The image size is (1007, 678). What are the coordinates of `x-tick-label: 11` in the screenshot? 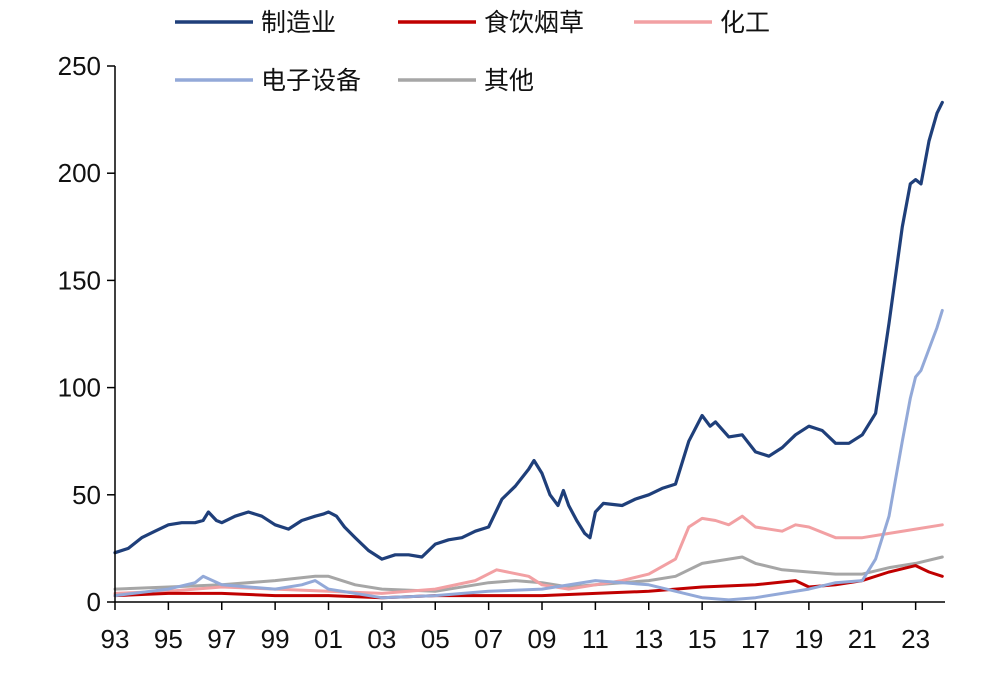 It's located at (595, 639).